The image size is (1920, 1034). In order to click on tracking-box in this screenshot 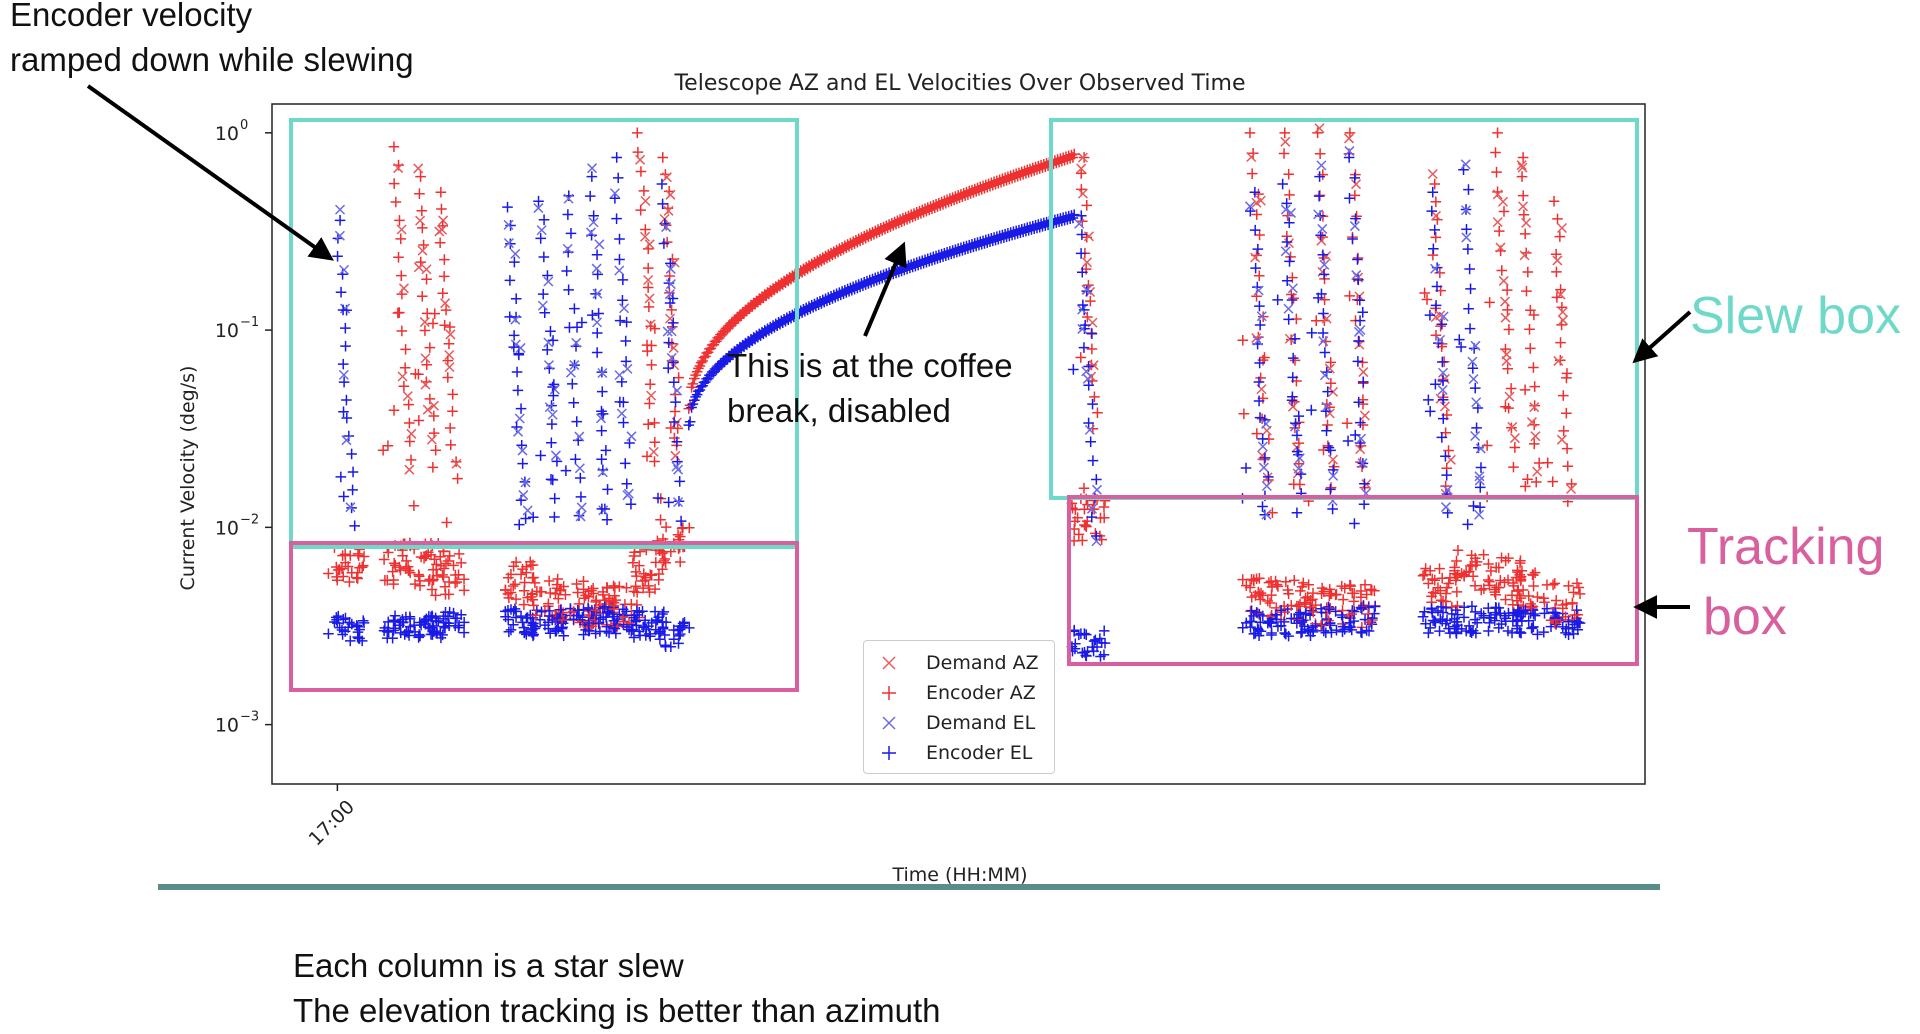, I will do `click(544, 616)`.